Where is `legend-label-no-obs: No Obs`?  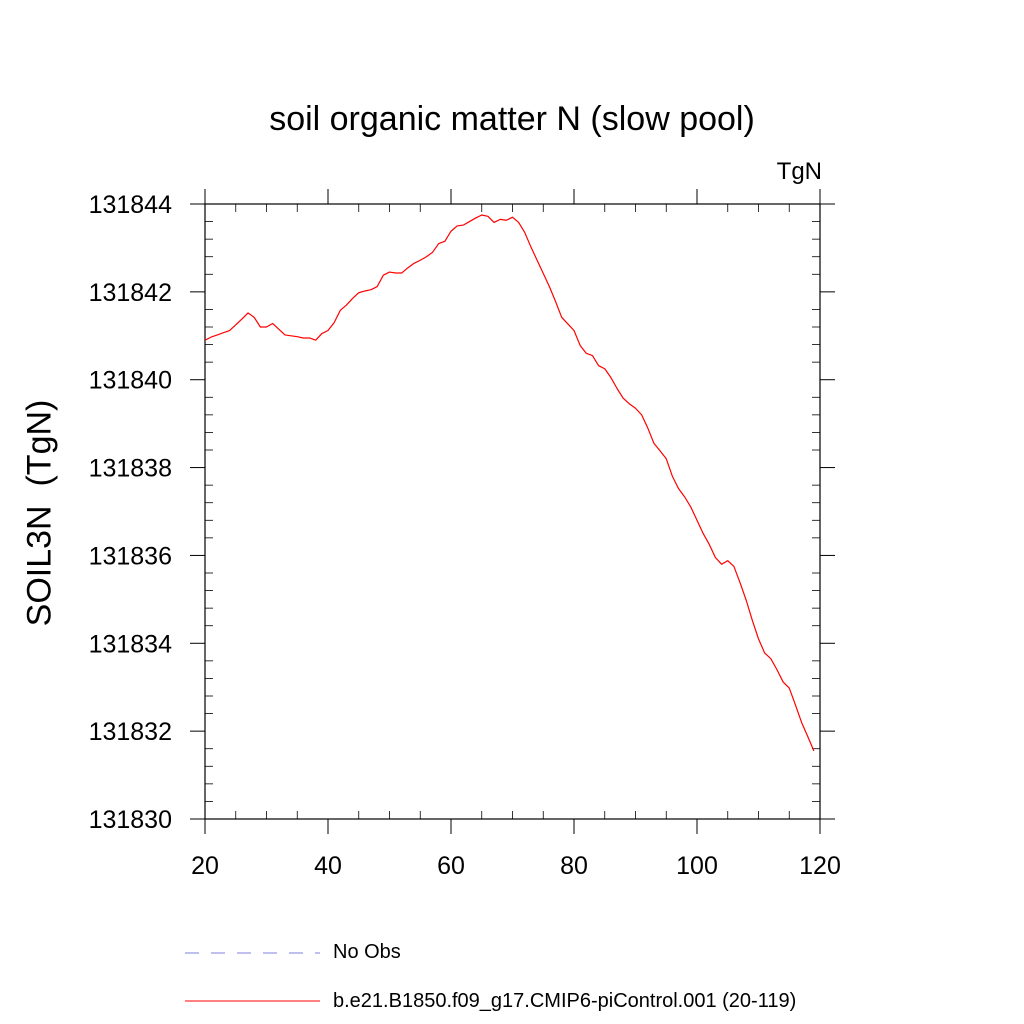
legend-label-no-obs: No Obs is located at coordinates (367, 952).